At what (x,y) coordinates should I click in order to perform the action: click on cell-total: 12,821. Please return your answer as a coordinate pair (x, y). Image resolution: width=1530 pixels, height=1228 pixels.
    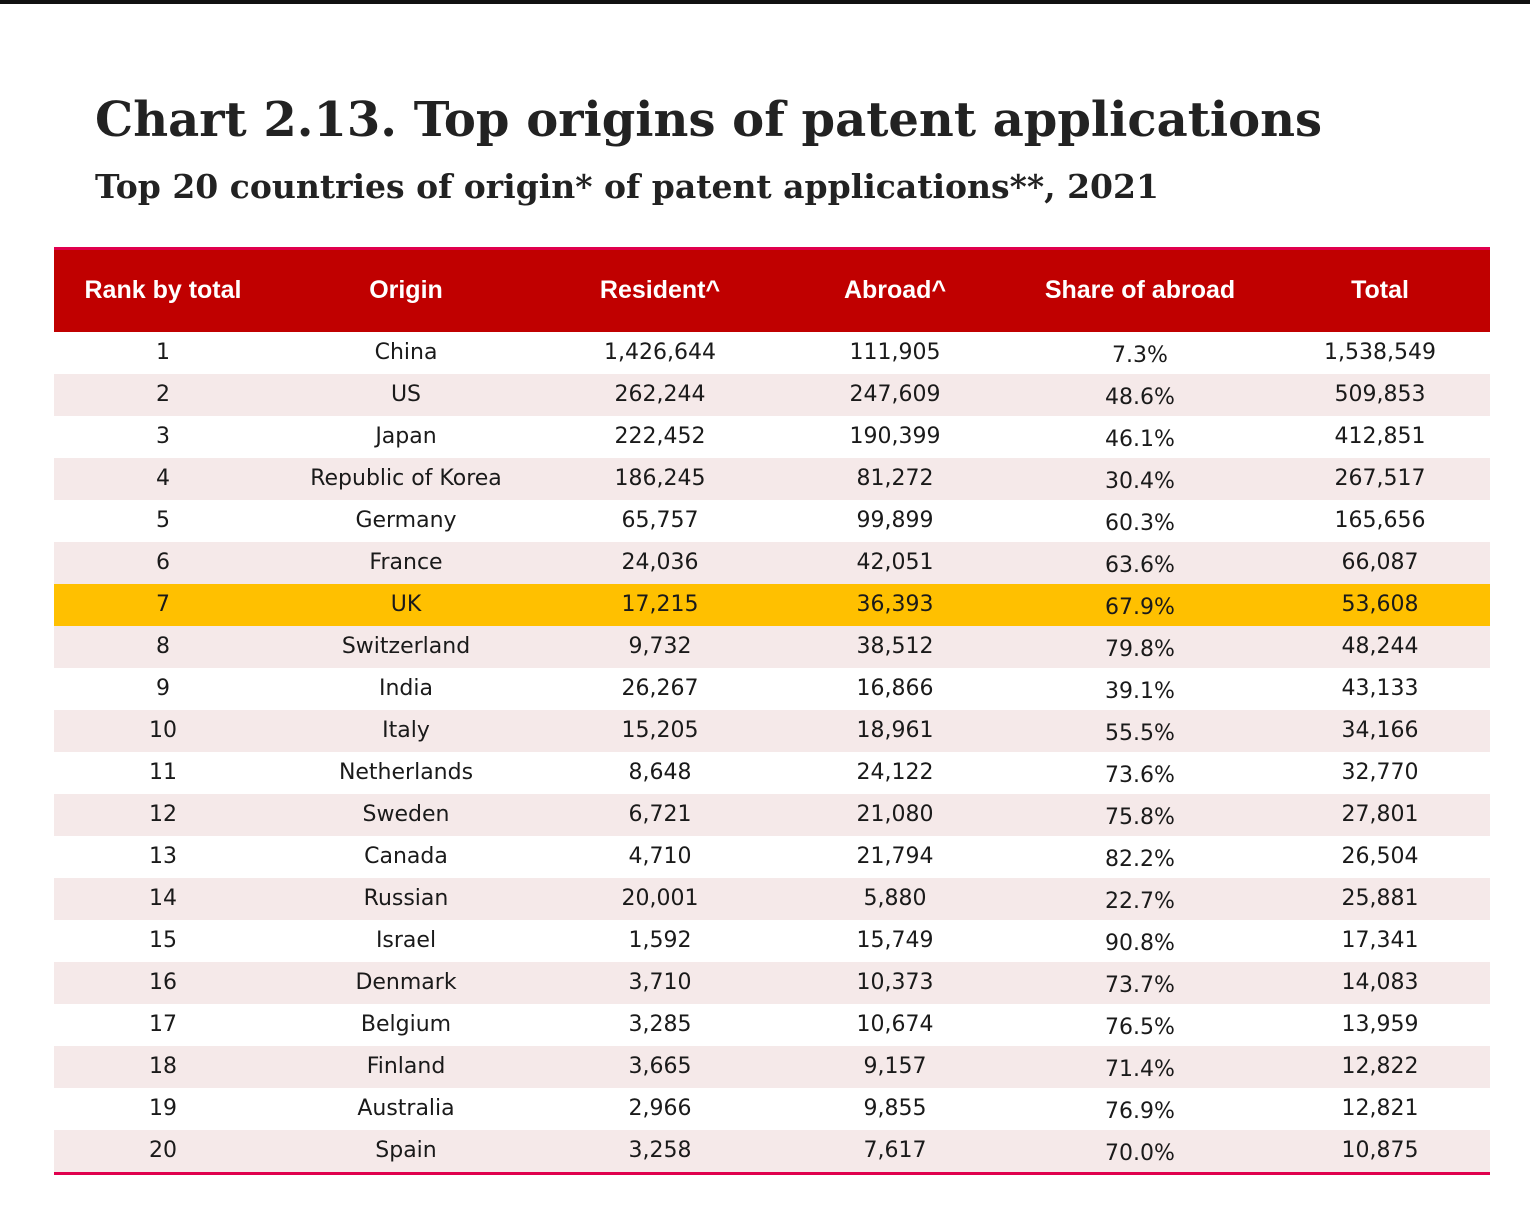
    Looking at the image, I should click on (1380, 1108).